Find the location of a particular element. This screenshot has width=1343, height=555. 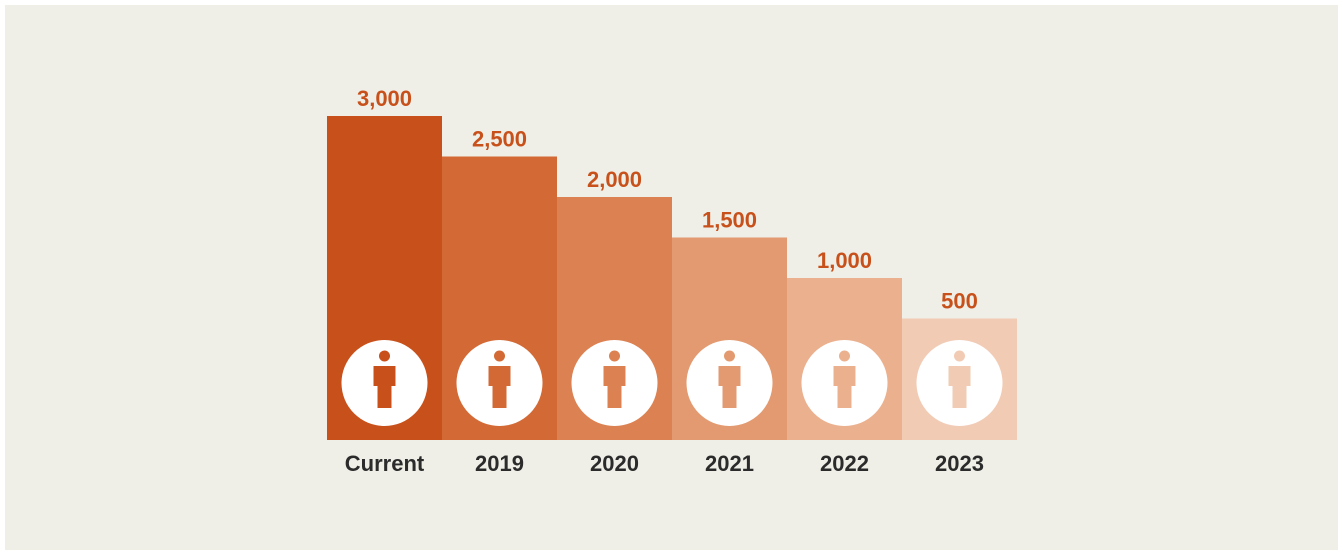

x-tick-label: 2019 is located at coordinates (499, 463).